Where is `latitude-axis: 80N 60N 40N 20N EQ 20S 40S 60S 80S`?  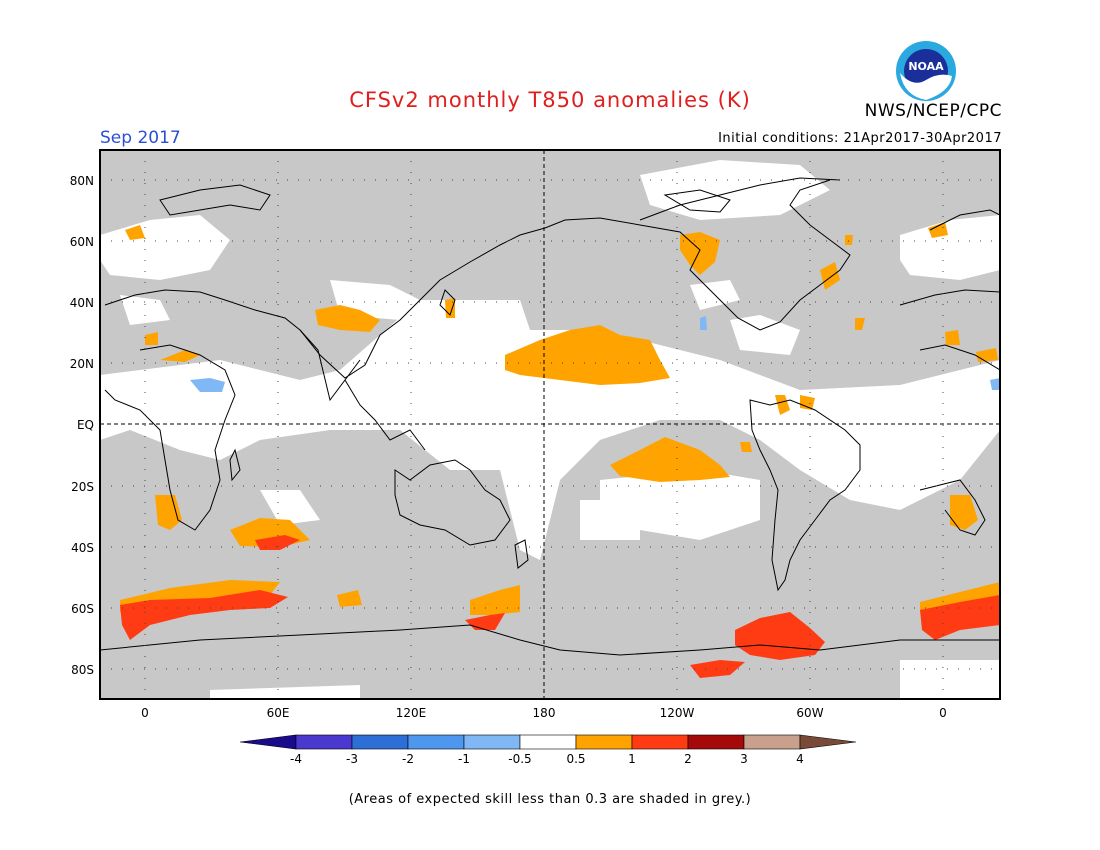
latitude-axis: 80N 60N 40N 20N EQ 20S 40S 60S 80S is located at coordinates (82, 425).